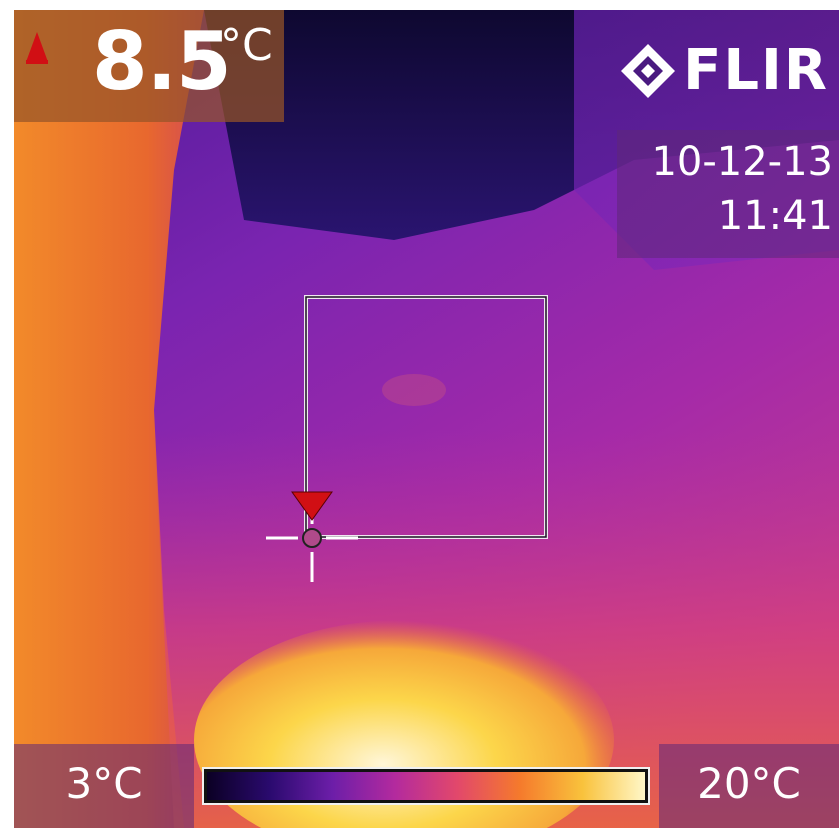 Image resolution: width=839 pixels, height=828 pixels. I want to click on capture-time: 11:41, so click(775, 216).